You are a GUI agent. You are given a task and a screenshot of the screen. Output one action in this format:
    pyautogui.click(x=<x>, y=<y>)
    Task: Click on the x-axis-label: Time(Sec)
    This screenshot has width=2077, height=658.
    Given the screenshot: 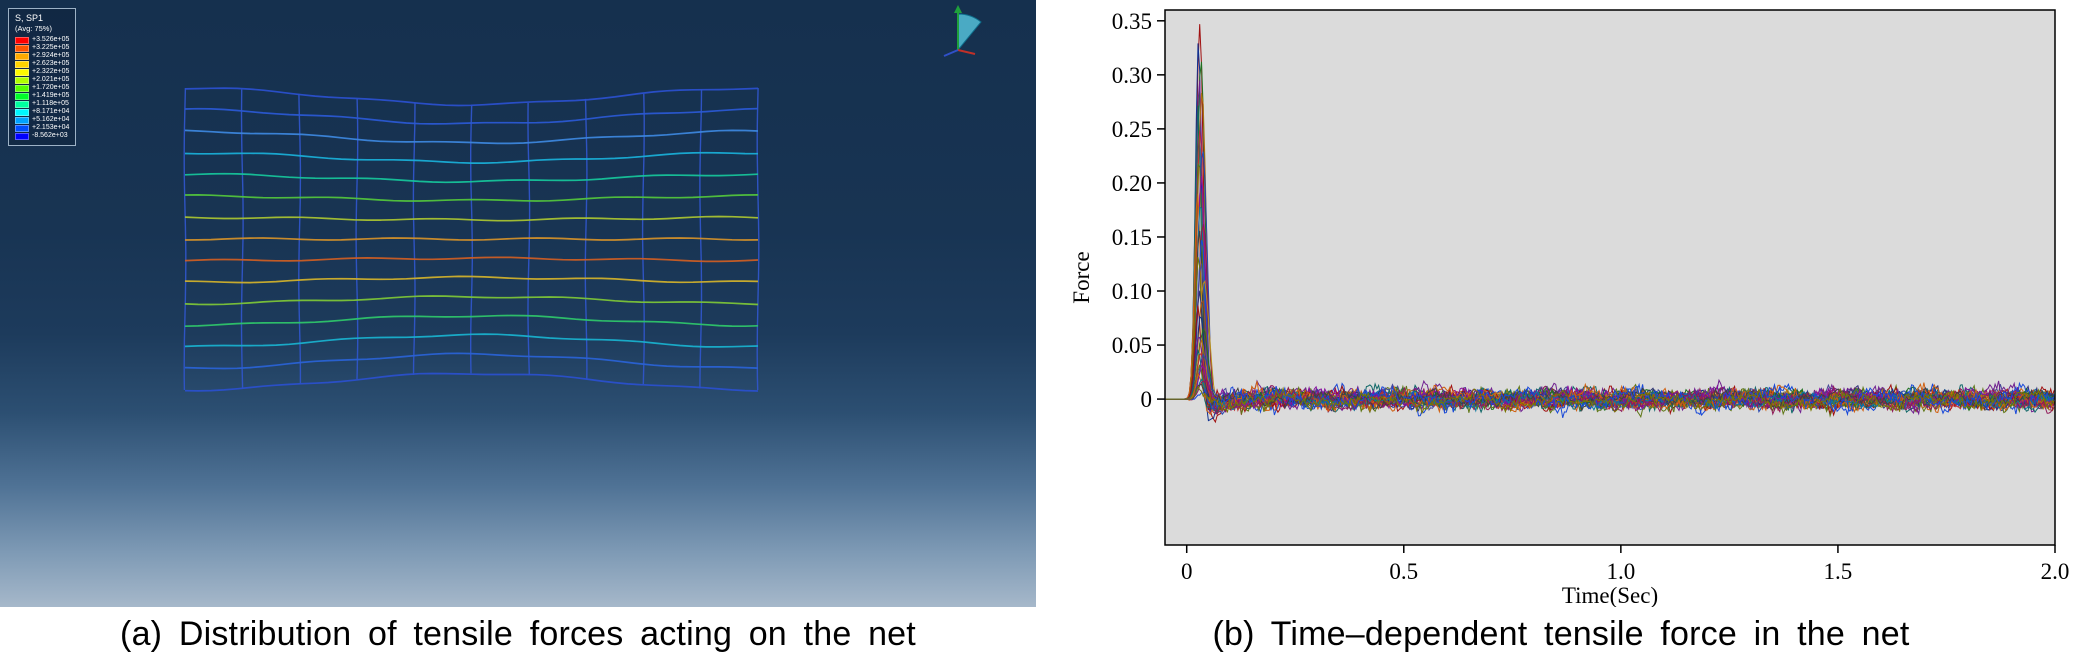 What is the action you would take?
    pyautogui.click(x=1610, y=595)
    